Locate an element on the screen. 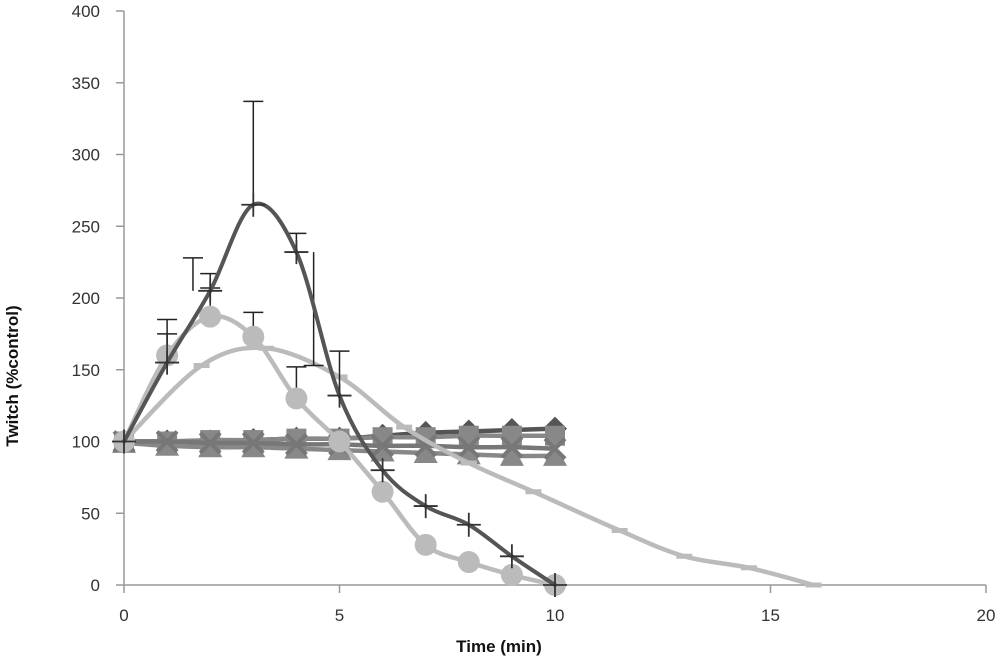 The height and width of the screenshot is (660, 1000). x-axis-title: Time (min) is located at coordinates (499, 646).